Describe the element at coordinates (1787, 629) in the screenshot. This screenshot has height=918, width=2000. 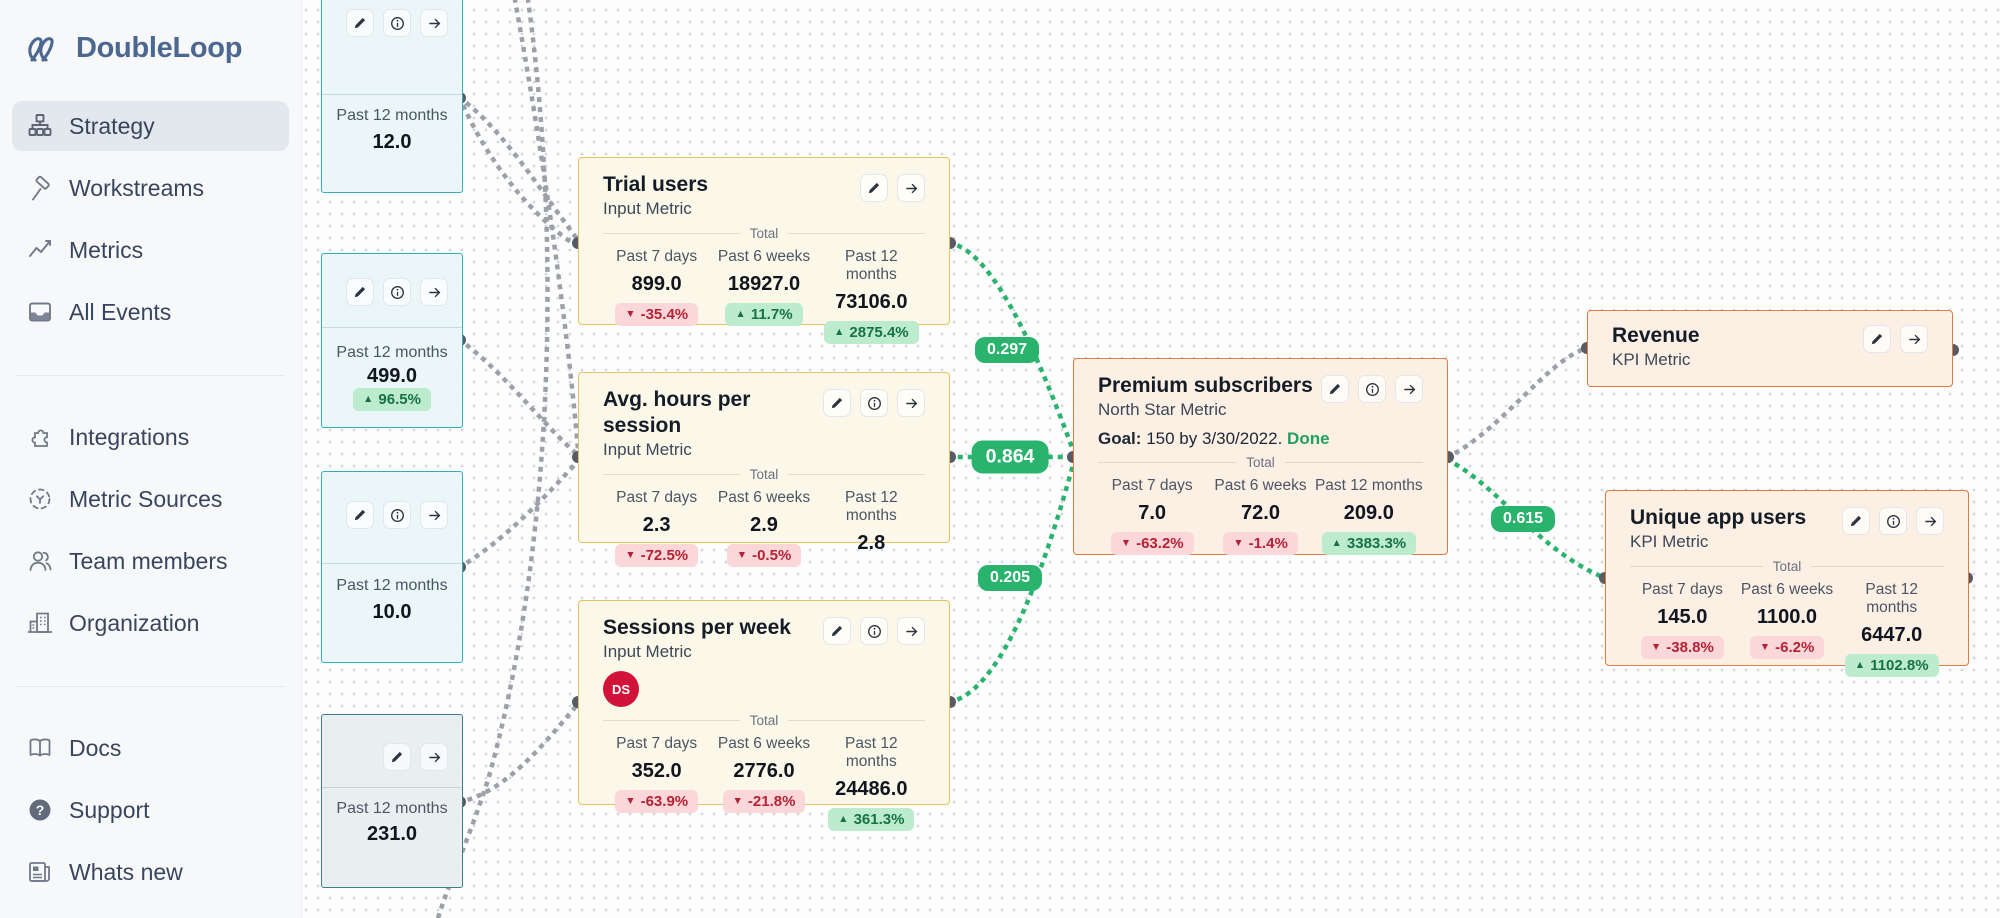
I see `stat-column: Past 6 weeks 1100.0 -6.2%` at that location.